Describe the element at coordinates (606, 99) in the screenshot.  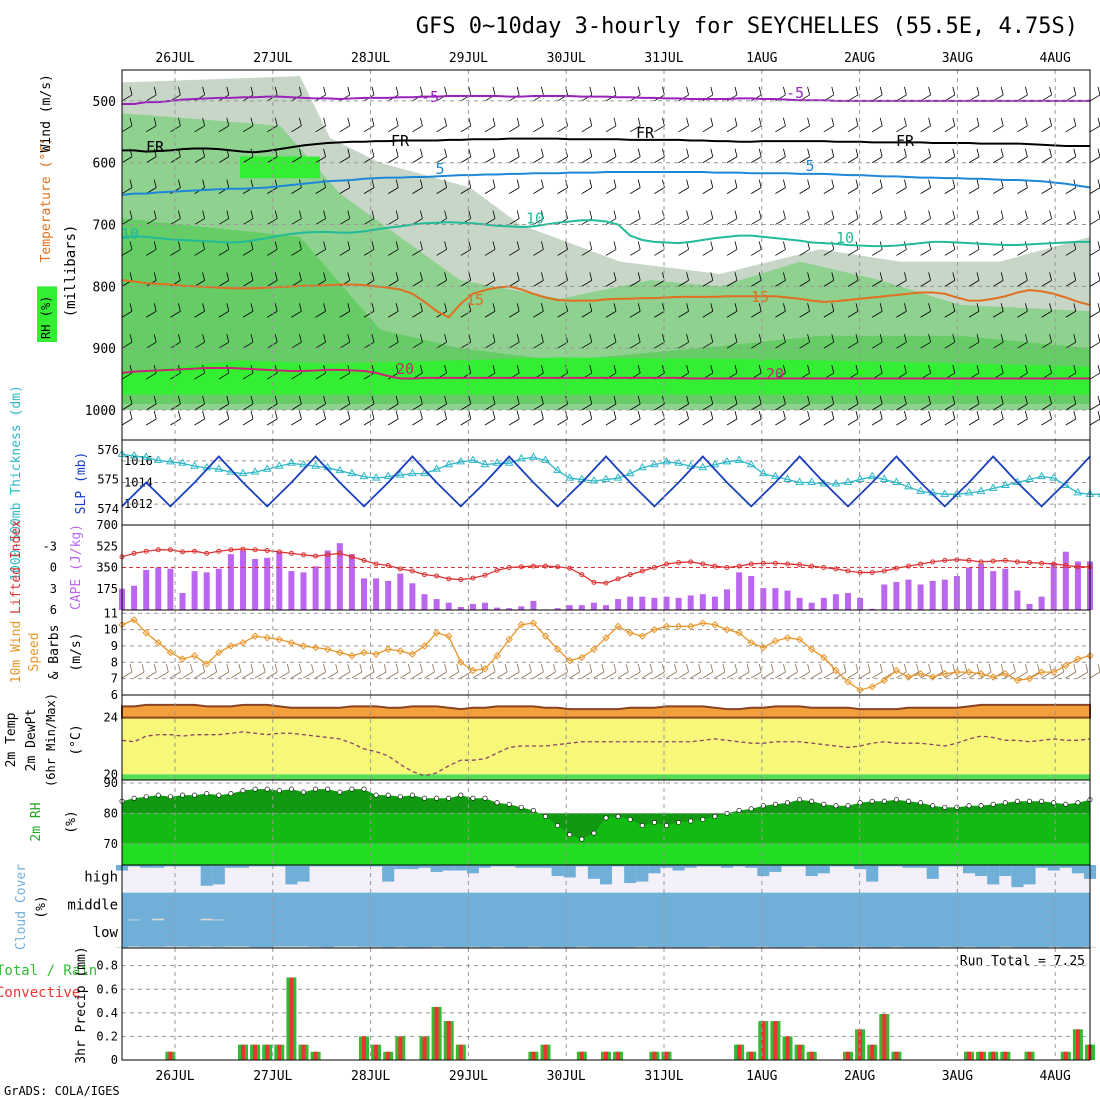
I see `isotherm-neg5` at that location.